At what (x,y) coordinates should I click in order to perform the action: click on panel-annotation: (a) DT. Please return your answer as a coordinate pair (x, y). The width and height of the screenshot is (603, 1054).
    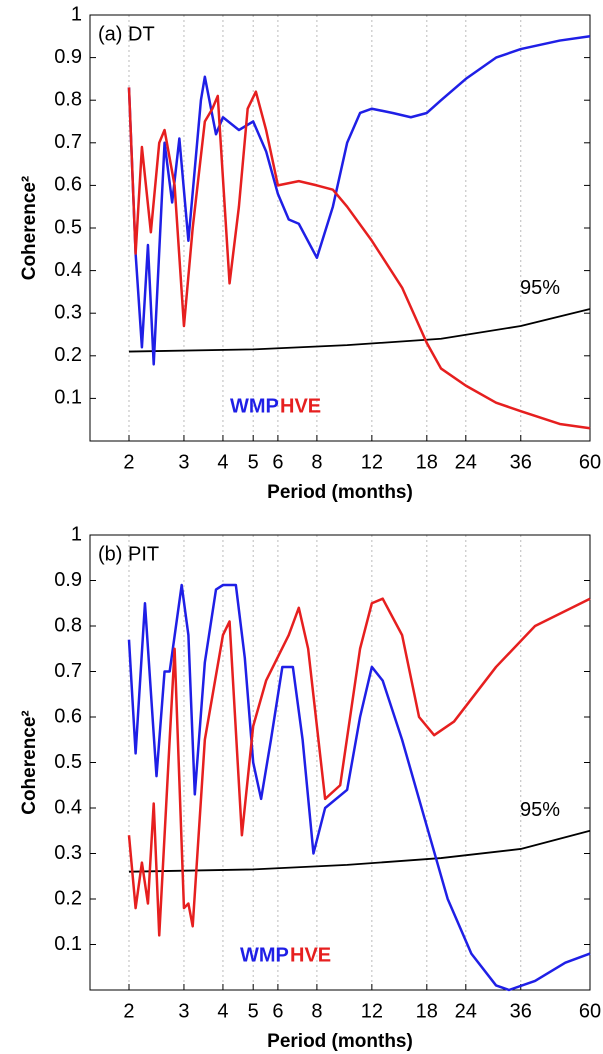
    Looking at the image, I should click on (126, 34).